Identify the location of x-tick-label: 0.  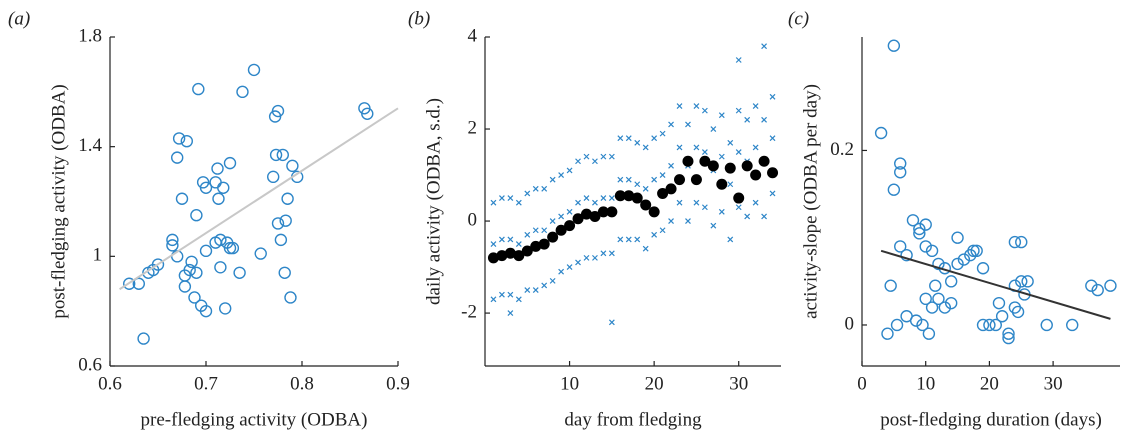
(862, 383).